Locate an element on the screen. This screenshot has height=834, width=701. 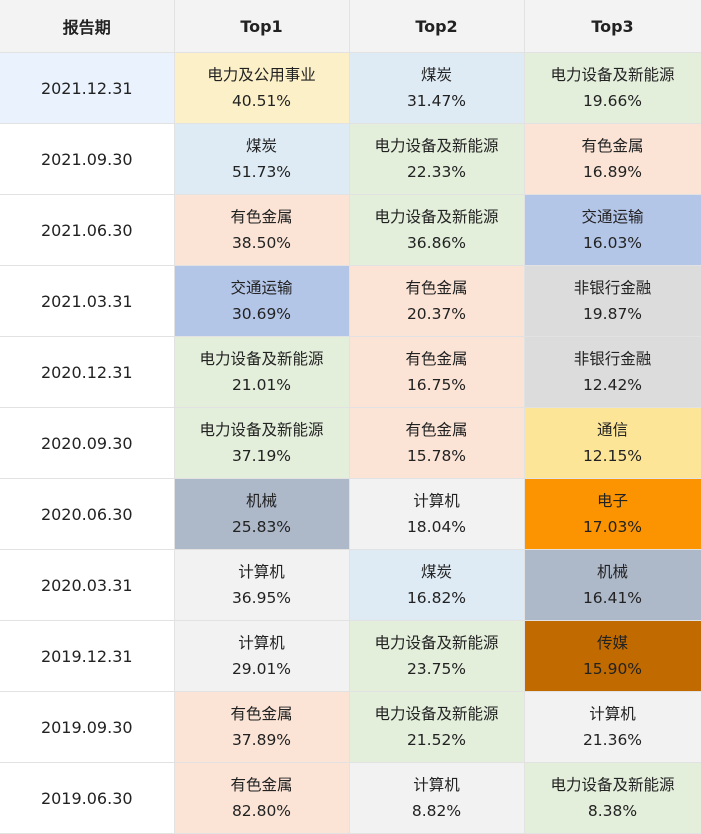
industry-weight: 25.83% is located at coordinates (261, 527).